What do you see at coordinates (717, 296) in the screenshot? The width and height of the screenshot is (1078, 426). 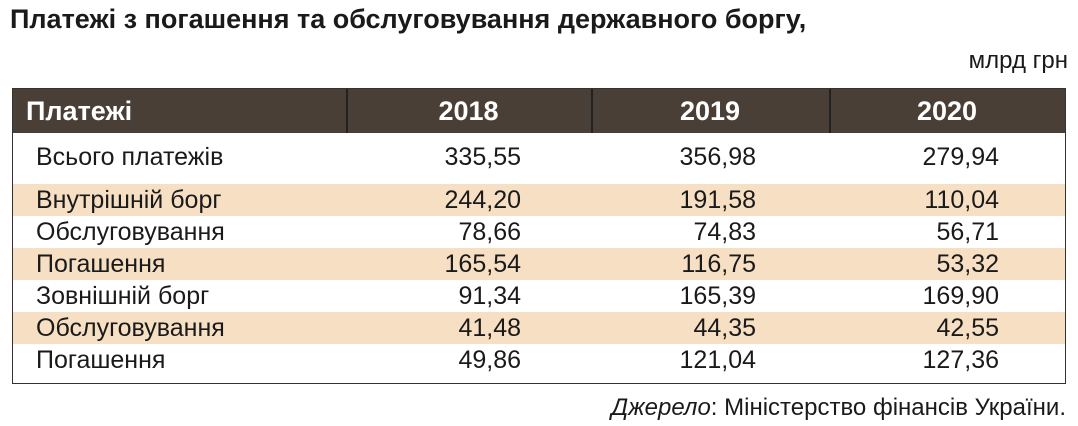 I see `cell-value: 165,39` at bounding box center [717, 296].